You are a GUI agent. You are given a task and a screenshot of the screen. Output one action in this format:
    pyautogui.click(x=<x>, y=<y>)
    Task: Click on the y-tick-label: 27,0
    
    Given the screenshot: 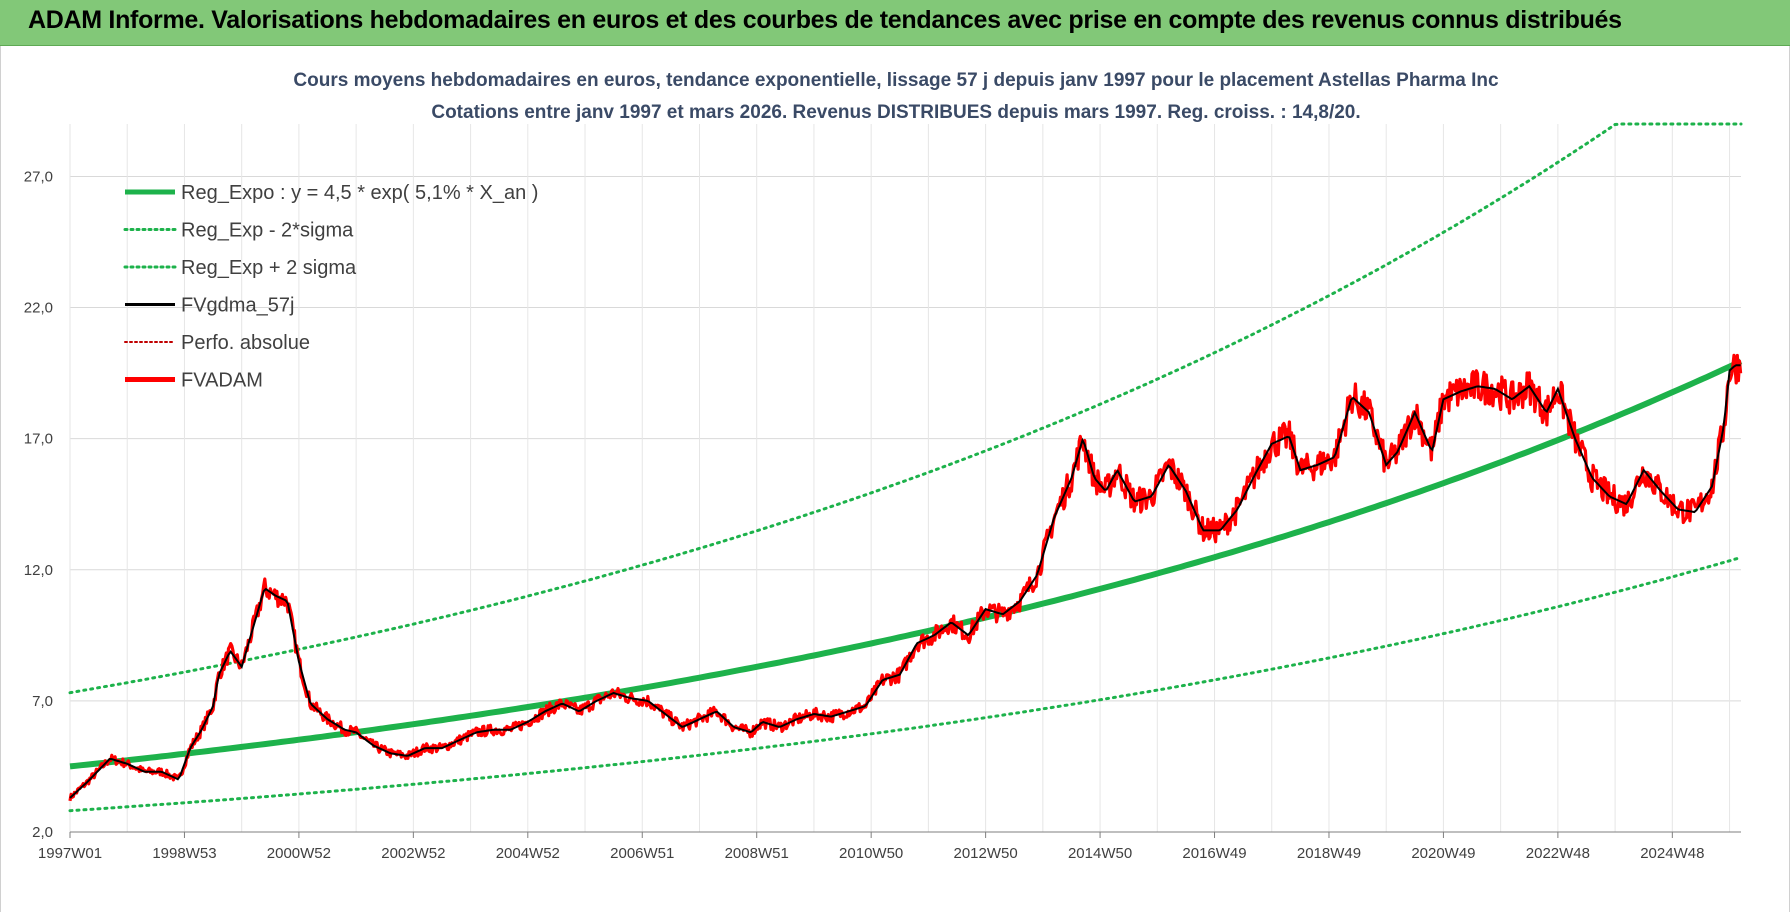 What is the action you would take?
    pyautogui.click(x=38, y=176)
    